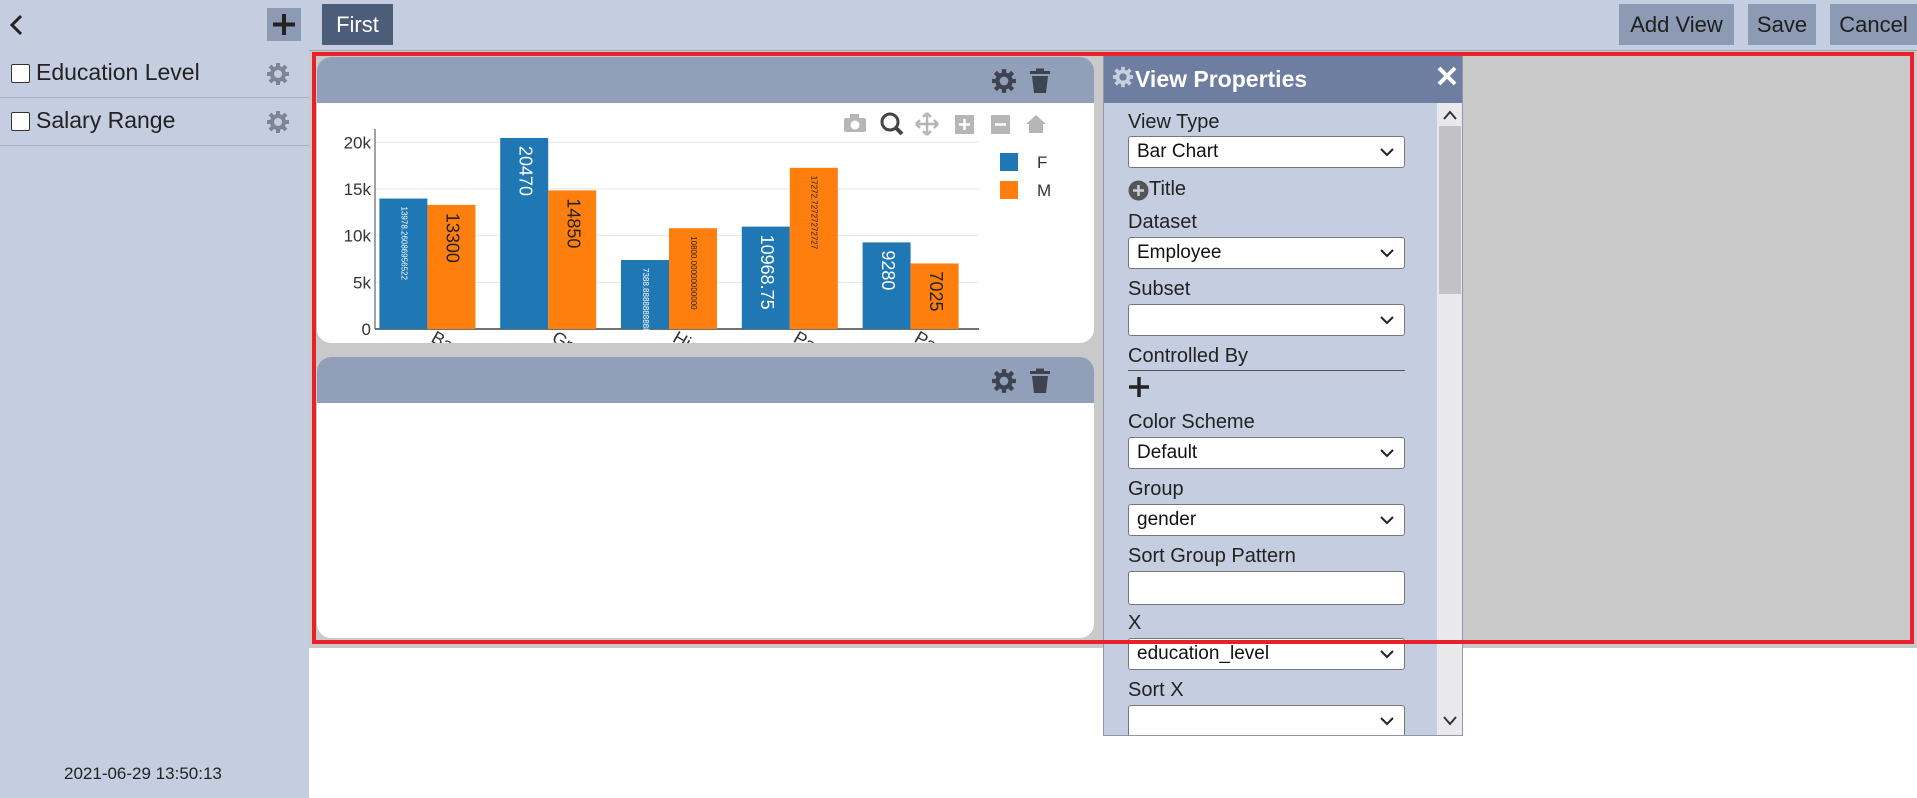 This screenshot has height=798, width=1917. I want to click on plus-circle-icon, so click(1138, 190).